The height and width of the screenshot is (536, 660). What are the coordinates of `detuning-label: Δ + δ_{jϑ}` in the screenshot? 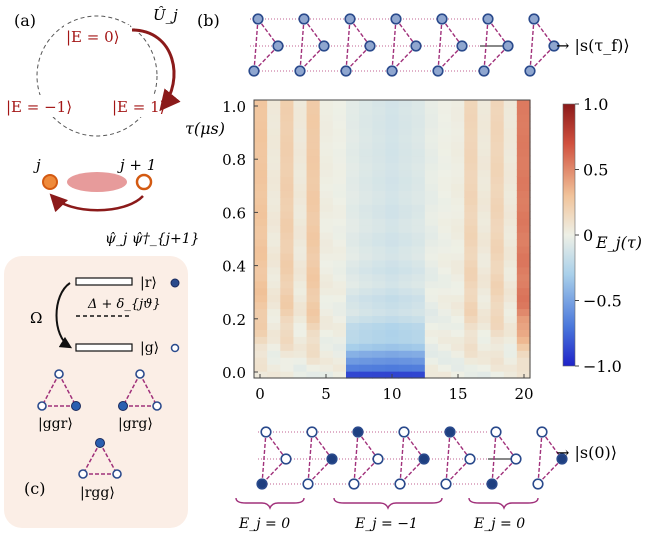 It's located at (124, 304).